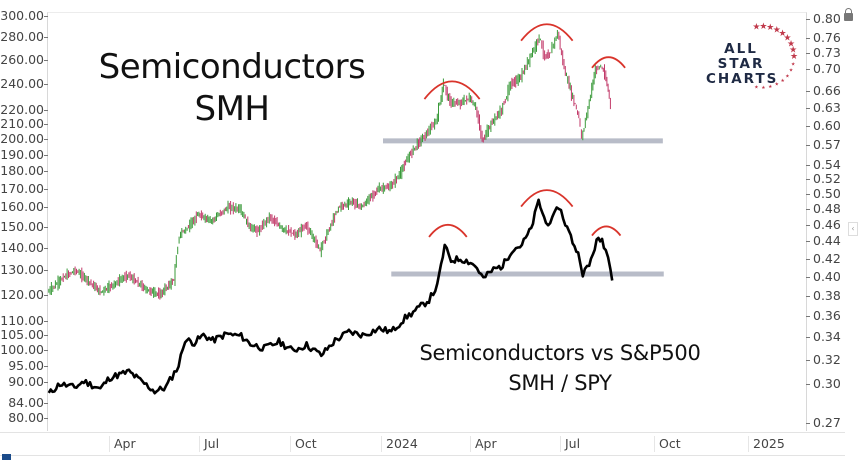 The width and height of the screenshot is (860, 460). Describe the element at coordinates (560, 368) in the screenshot. I see `ratio-chart-title: Semiconductors vs S&P500 SMH / SPY` at that location.